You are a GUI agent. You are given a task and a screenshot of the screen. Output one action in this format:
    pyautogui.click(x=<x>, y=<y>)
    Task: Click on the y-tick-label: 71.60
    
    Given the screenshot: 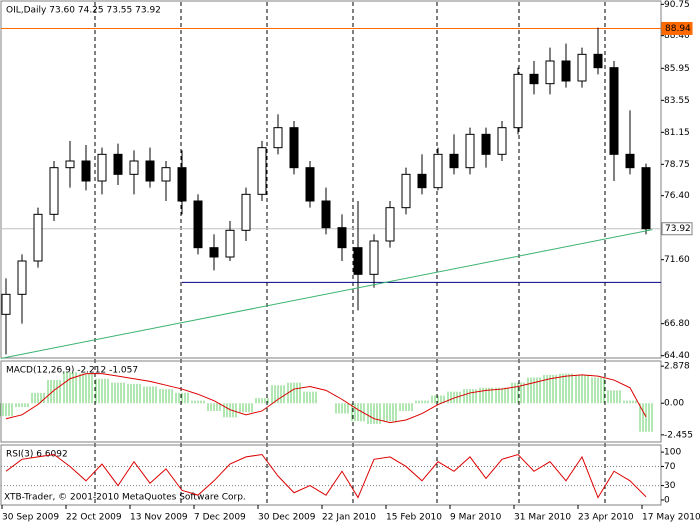 What is the action you would take?
    pyautogui.click(x=677, y=260)
    